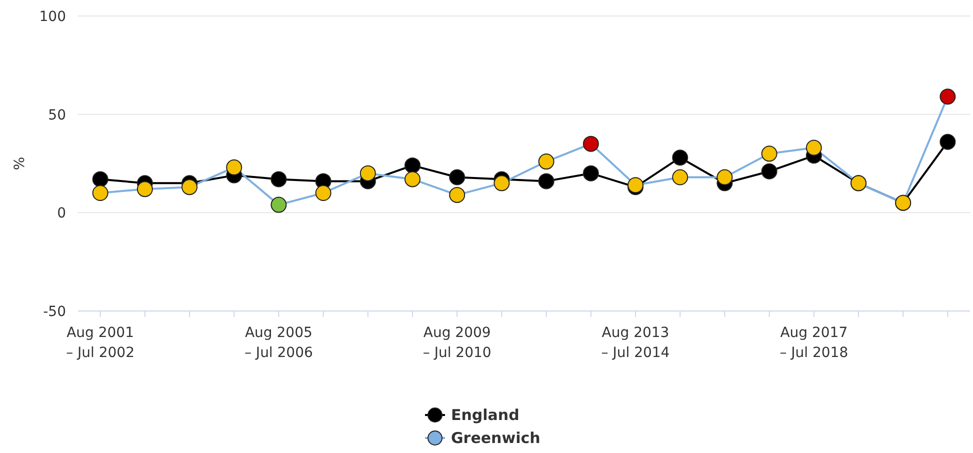 The height and width of the screenshot is (453, 973). I want to click on y-tick-label: 50, so click(57, 115).